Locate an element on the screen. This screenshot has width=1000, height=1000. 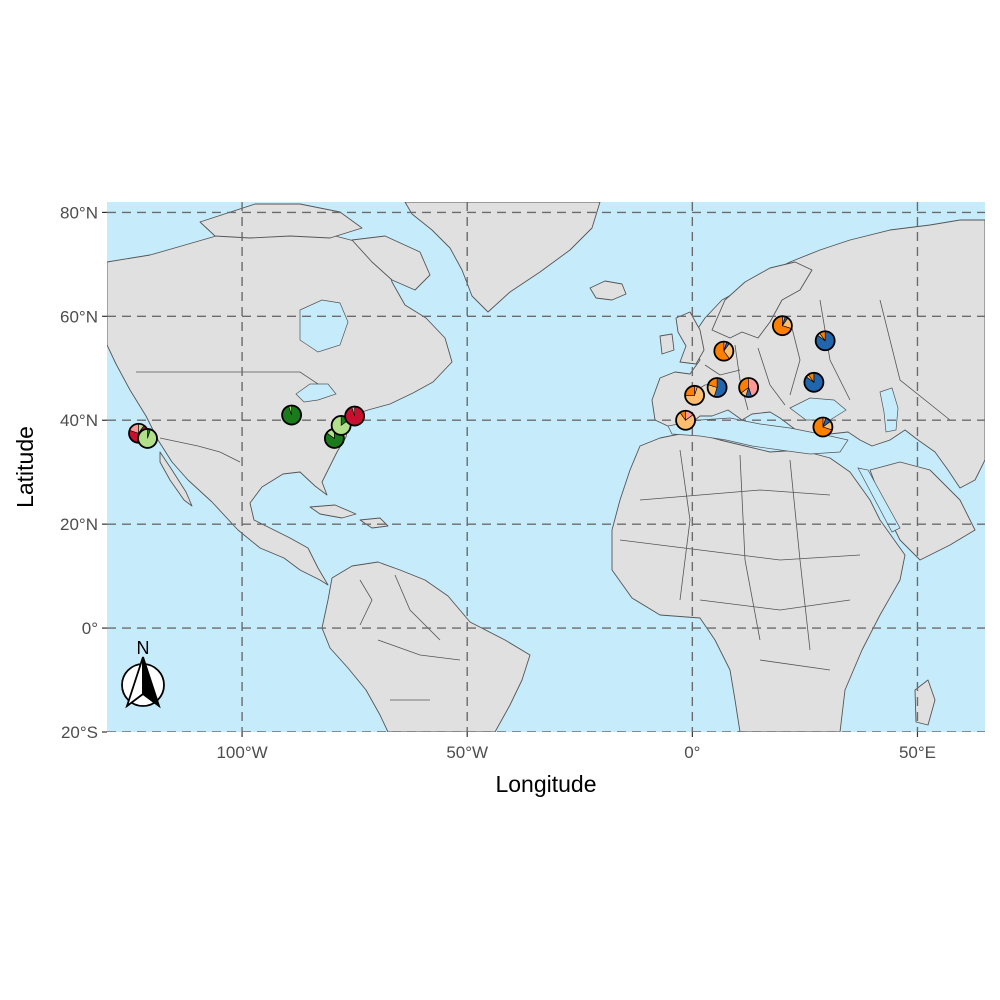
cuba is located at coordinates (333, 511).